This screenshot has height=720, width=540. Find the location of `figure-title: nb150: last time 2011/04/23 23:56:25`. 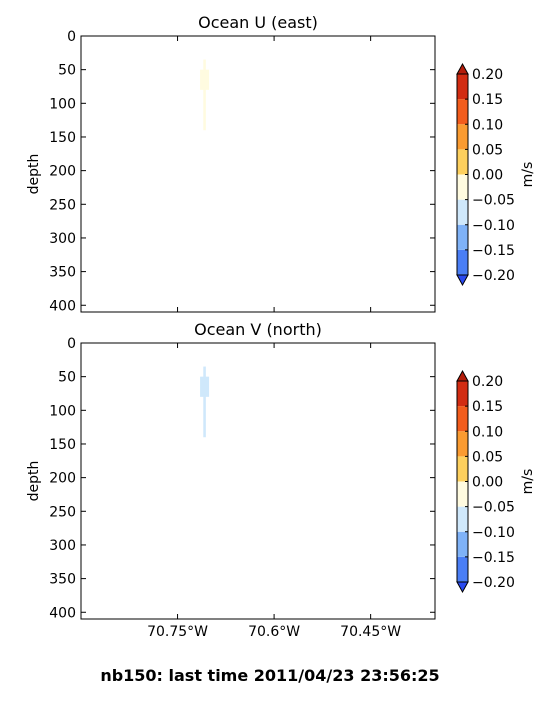

figure-title: nb150: last time 2011/04/23 23:56:25 is located at coordinates (270, 675).